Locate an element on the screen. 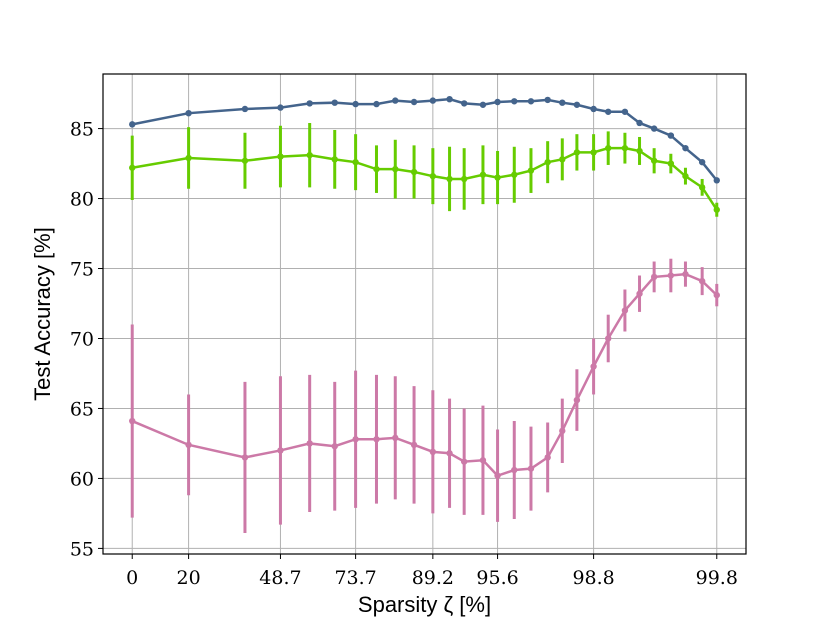 The image size is (830, 623). x-tick-label: 99.8 is located at coordinates (717, 578).